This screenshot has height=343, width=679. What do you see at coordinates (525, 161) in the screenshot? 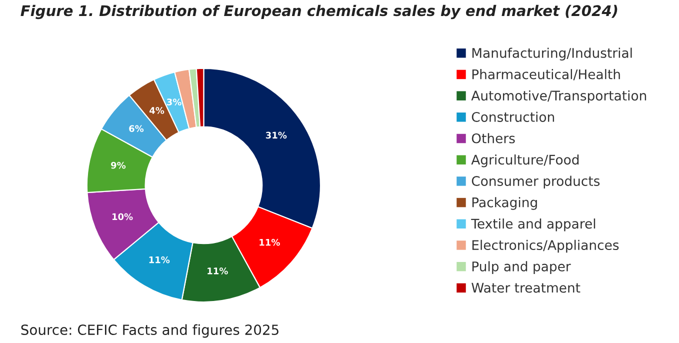
I see `legend-label: Agriculture/Food` at bounding box center [525, 161].